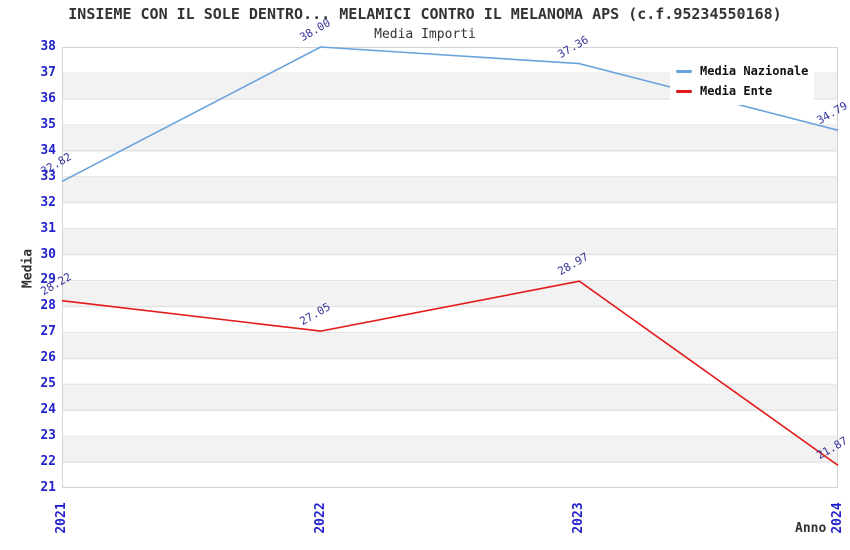  I want to click on y-tick-label: 26, so click(48, 358).